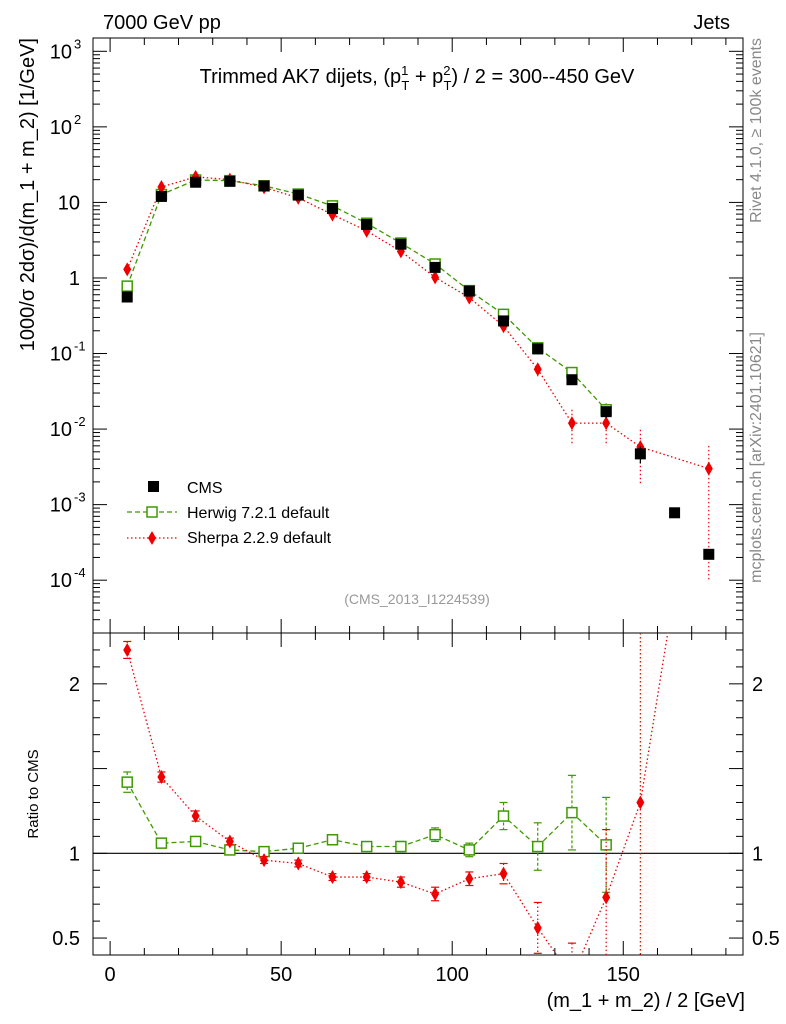 This screenshot has width=786, height=1024. What do you see at coordinates (74, 279) in the screenshot?
I see `y-tick-label-main: 1` at bounding box center [74, 279].